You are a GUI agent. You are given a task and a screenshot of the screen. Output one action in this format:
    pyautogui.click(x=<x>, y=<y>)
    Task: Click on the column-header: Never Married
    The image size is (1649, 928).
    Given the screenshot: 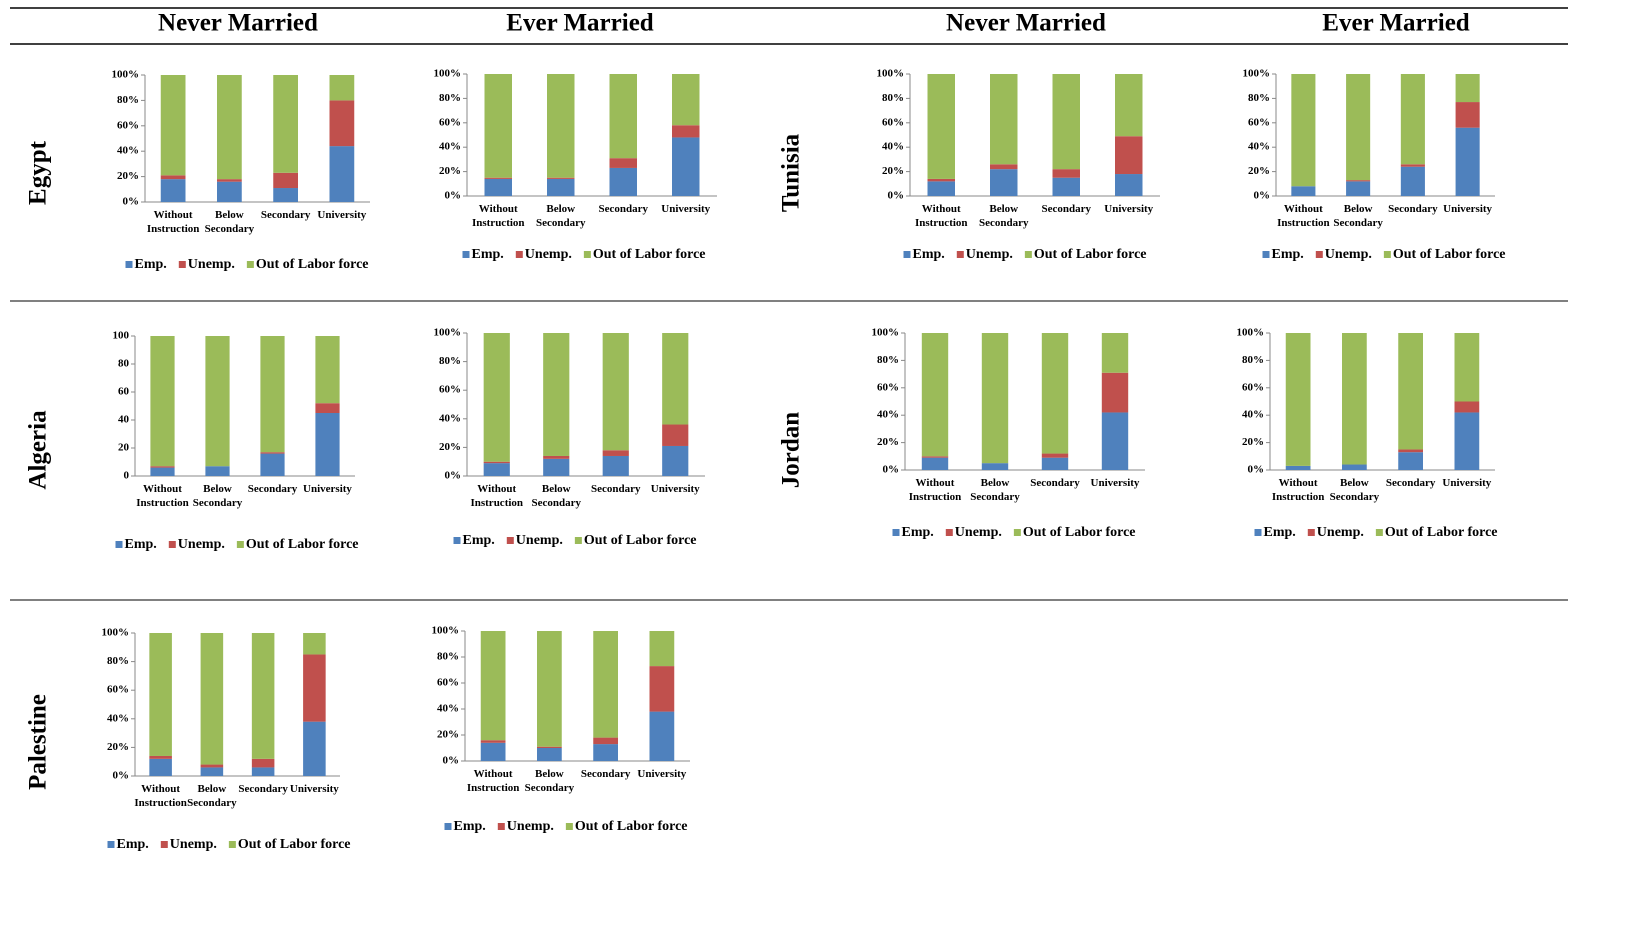 What is the action you would take?
    pyautogui.click(x=238, y=23)
    